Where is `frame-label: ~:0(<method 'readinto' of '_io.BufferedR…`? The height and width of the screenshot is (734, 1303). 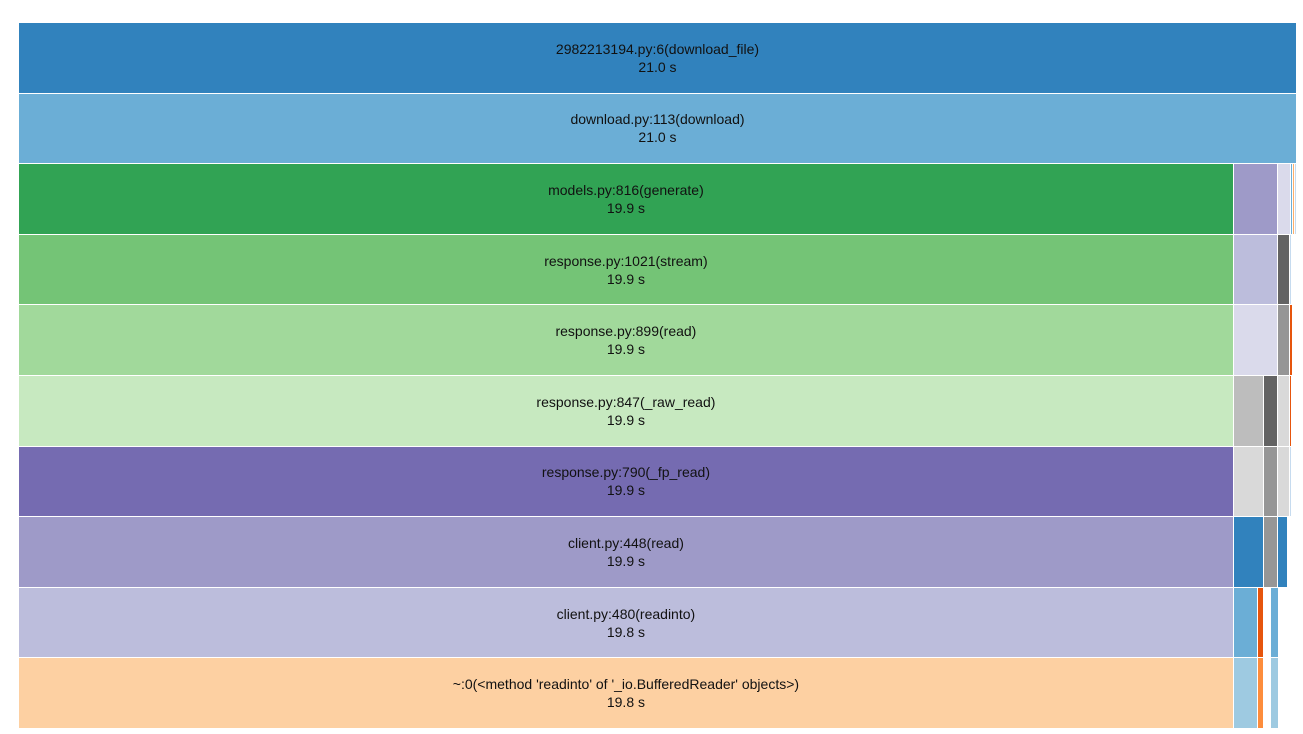 frame-label: ~:0(<method 'readinto' of '_io.BufferedR… is located at coordinates (626, 693).